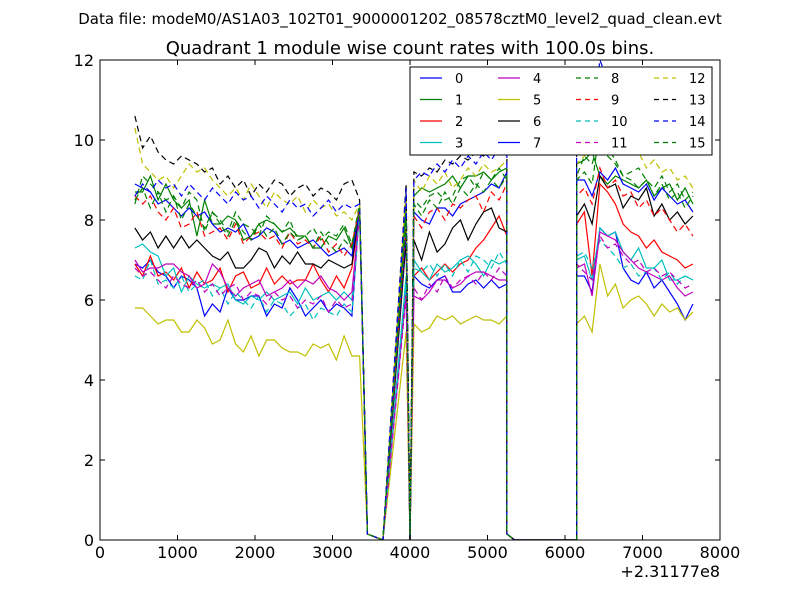  I want to click on legend-label-14: 14, so click(697, 122).